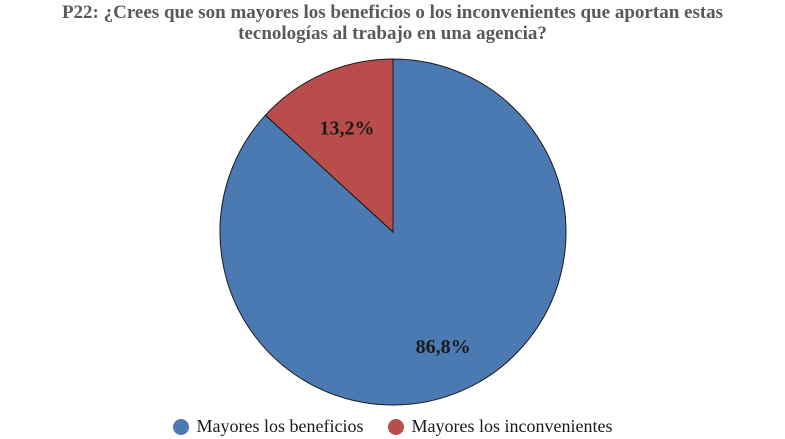  I want to click on legend-swatch-inconvenientes, so click(395, 426).